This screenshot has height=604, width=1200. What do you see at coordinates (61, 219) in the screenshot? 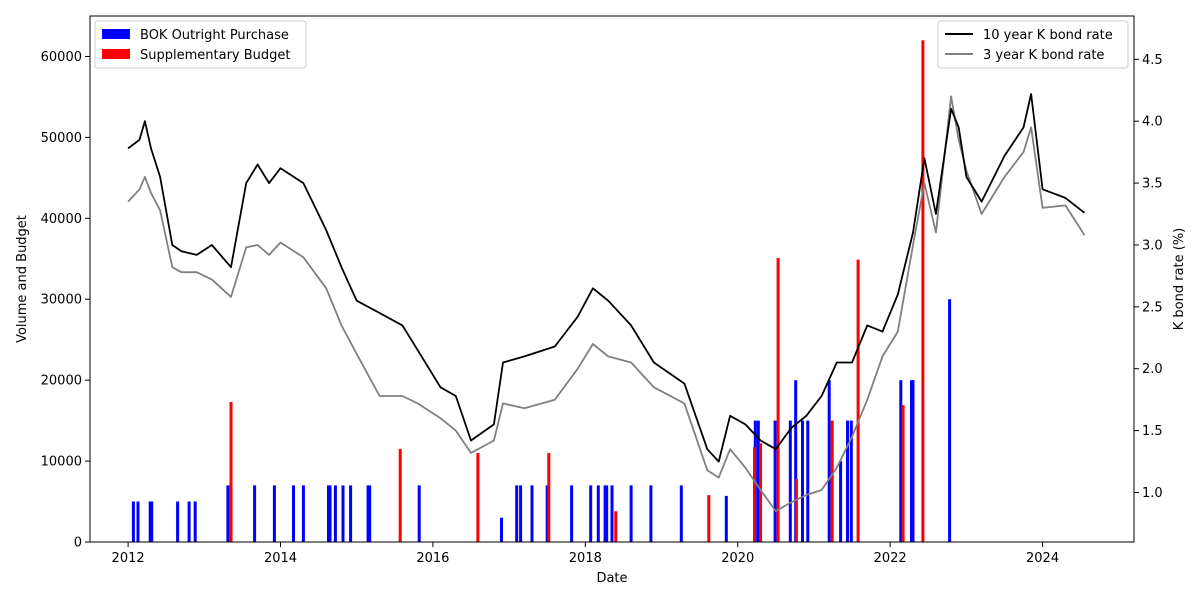
I see `y-left-tick-label-4: 40000` at bounding box center [61, 219].